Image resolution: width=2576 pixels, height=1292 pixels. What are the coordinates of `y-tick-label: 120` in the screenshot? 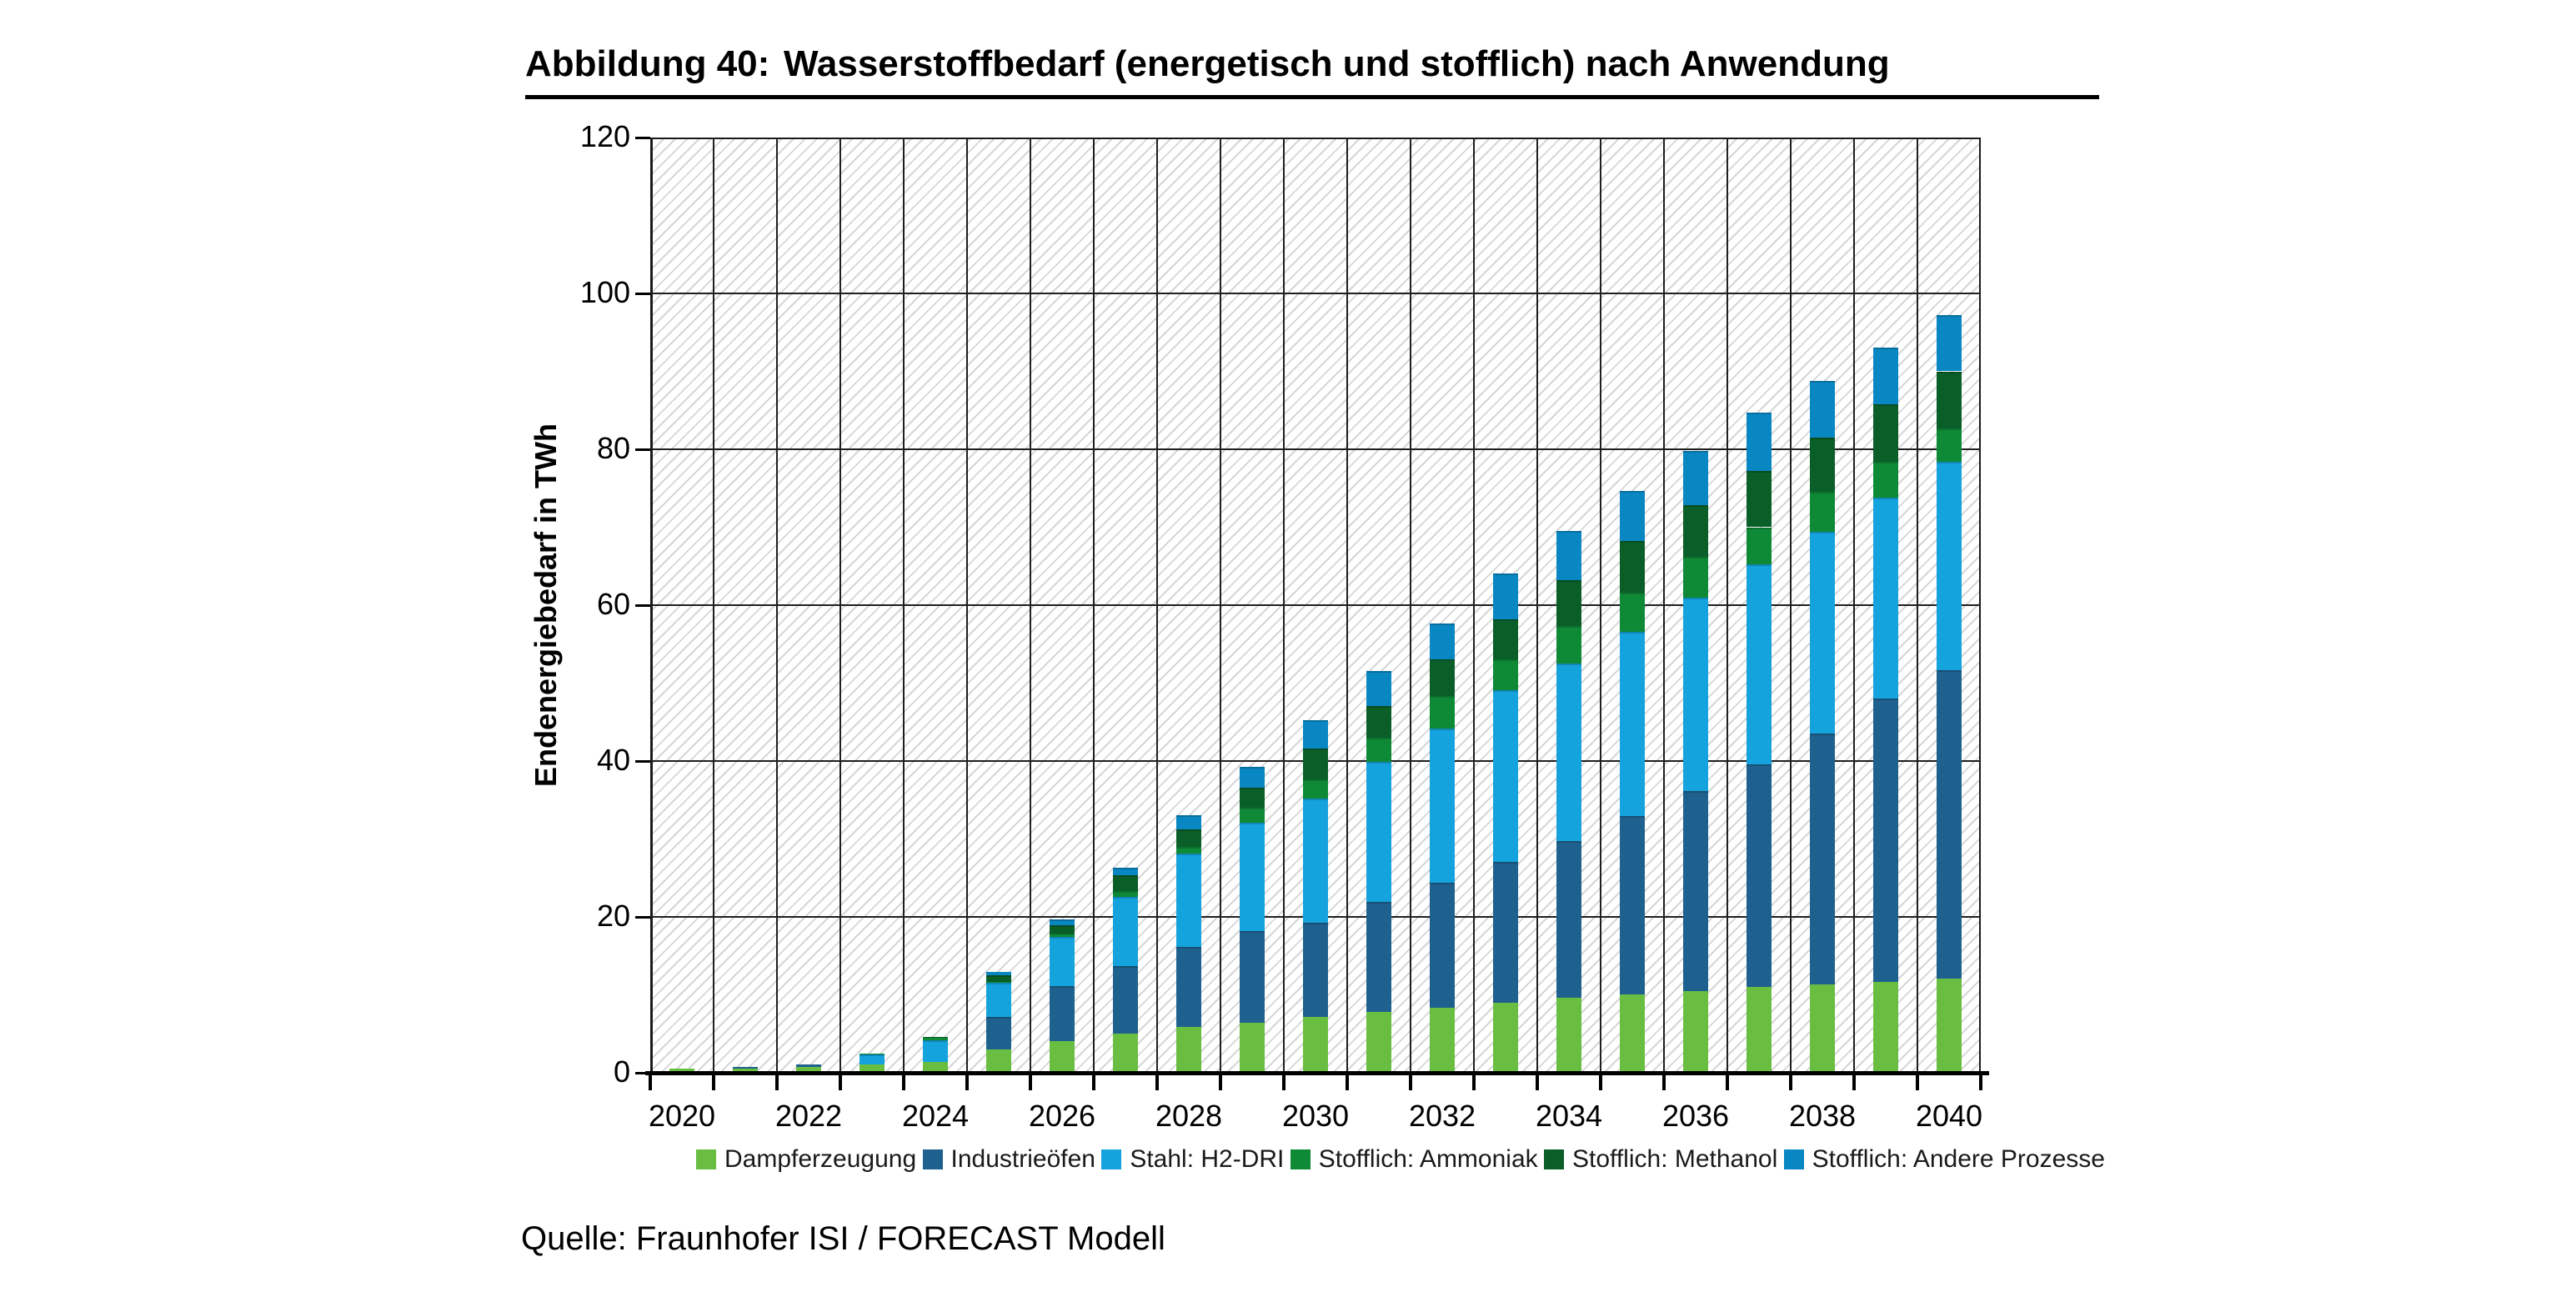 It's located at (604, 136).